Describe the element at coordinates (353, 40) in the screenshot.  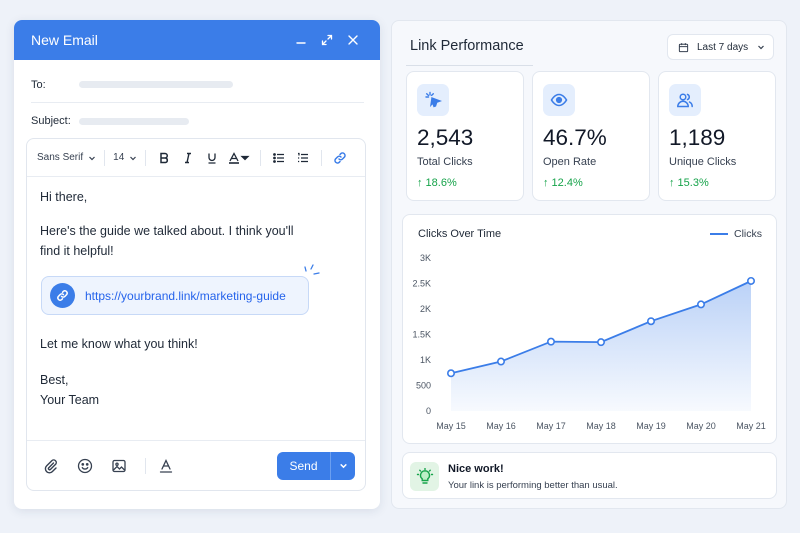
I see `close-icon` at that location.